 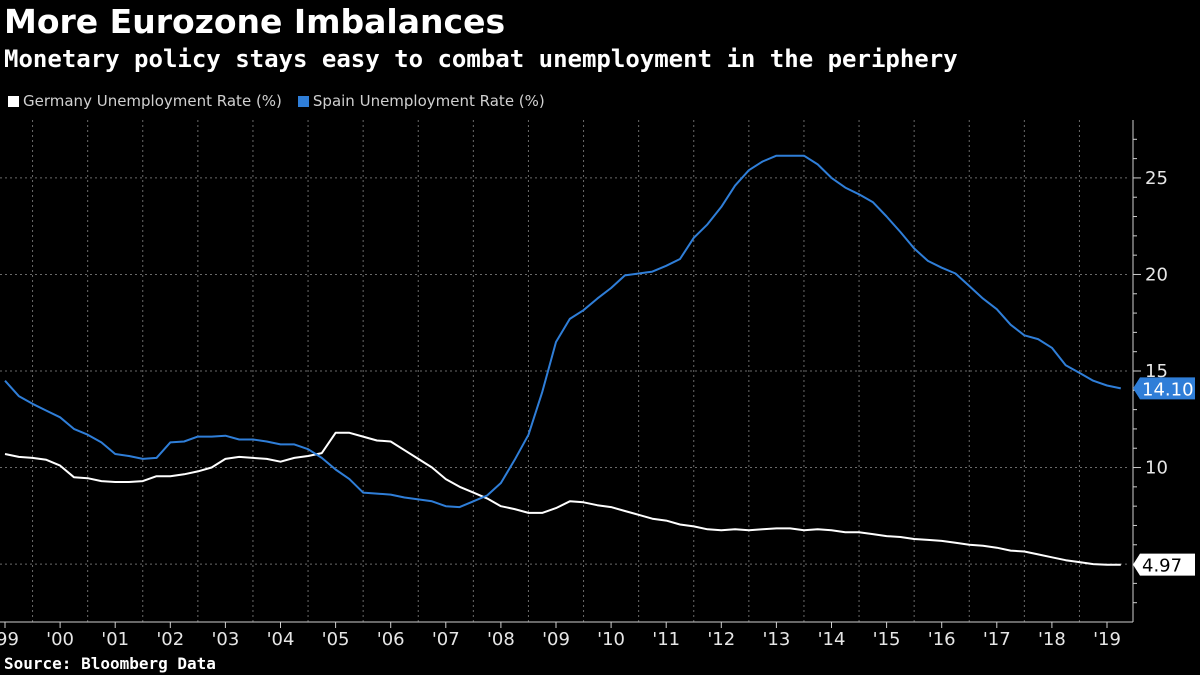 I want to click on end-label-box-spain, so click(x=1164, y=388).